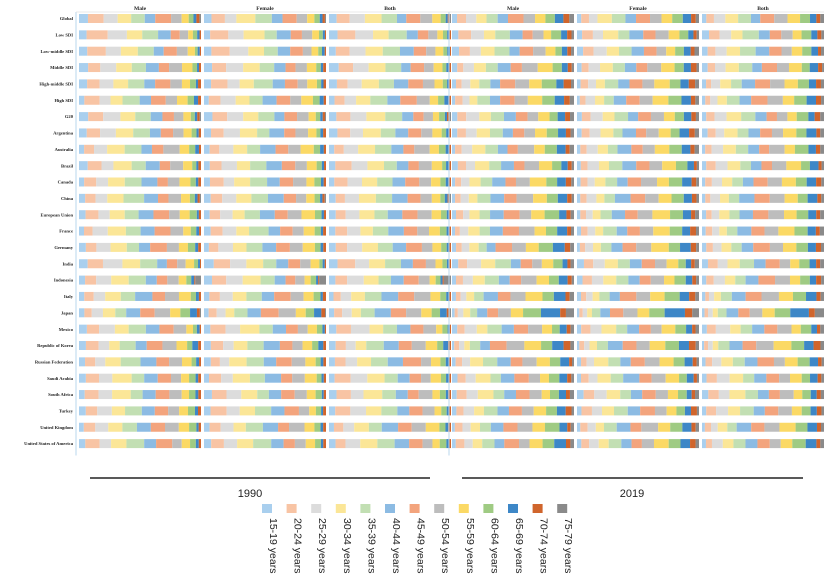 The width and height of the screenshot is (830, 584). Describe the element at coordinates (764, 35) in the screenshot. I see `bar-segment-2019-both-low-sdi-40-44-years` at that location.